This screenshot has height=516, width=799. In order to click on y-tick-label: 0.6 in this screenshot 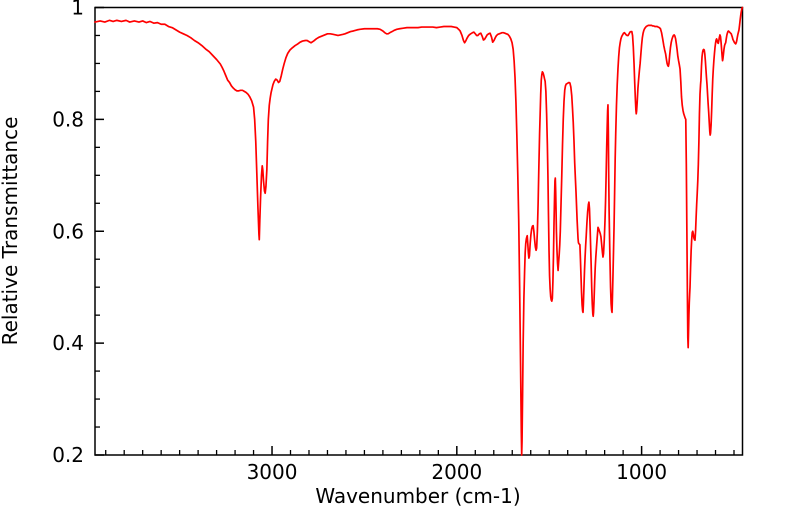, I will do `click(68, 231)`.